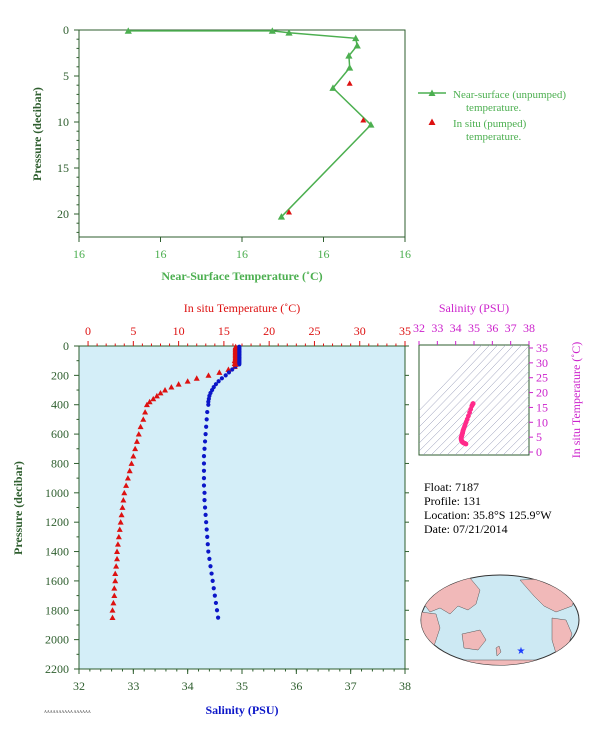 The image size is (601, 732). What do you see at coordinates (60, 405) in the screenshot?
I see `profile-y-tick-label: 400` at bounding box center [60, 405].